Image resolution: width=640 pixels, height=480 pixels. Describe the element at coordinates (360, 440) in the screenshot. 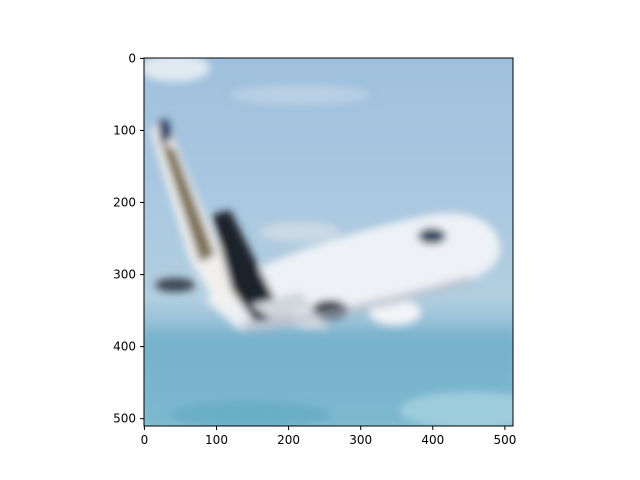

I see `x-tick-label: 300` at that location.